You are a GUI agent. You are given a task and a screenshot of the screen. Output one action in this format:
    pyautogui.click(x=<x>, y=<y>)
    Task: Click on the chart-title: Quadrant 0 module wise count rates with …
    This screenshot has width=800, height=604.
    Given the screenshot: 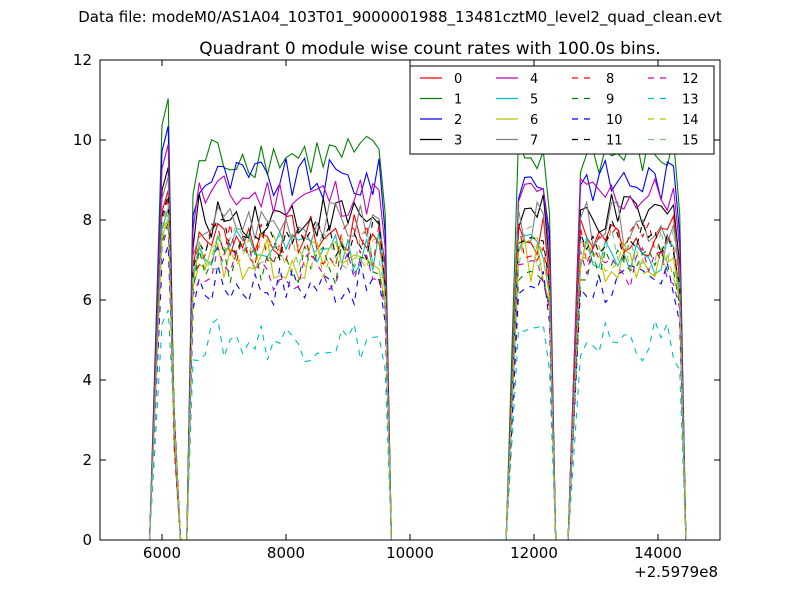 What is the action you would take?
    pyautogui.click(x=429, y=49)
    